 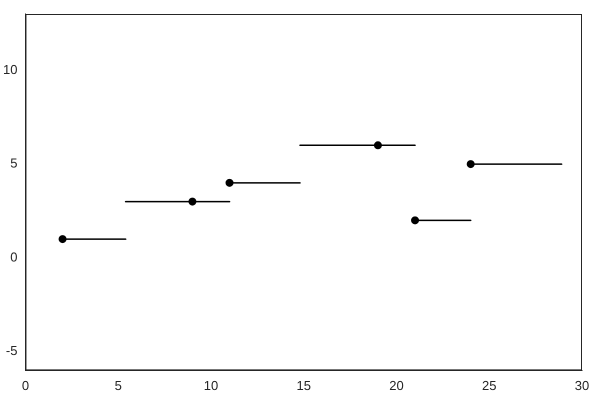 I want to click on y-tick-label: -5, so click(x=12, y=350).